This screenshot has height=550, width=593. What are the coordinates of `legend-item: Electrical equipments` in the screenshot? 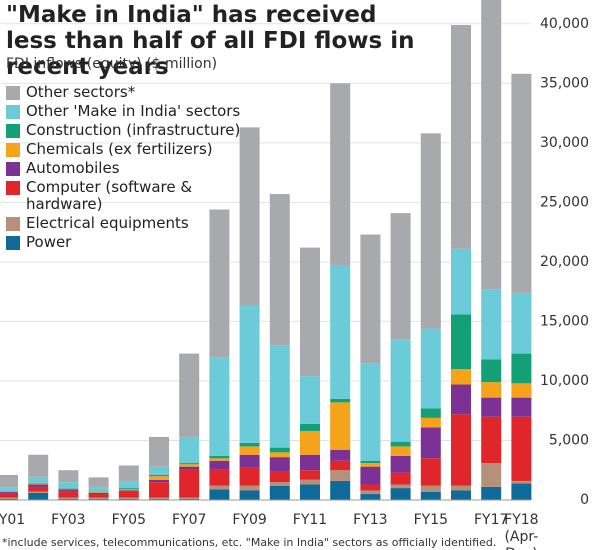 It's located at (136, 223).